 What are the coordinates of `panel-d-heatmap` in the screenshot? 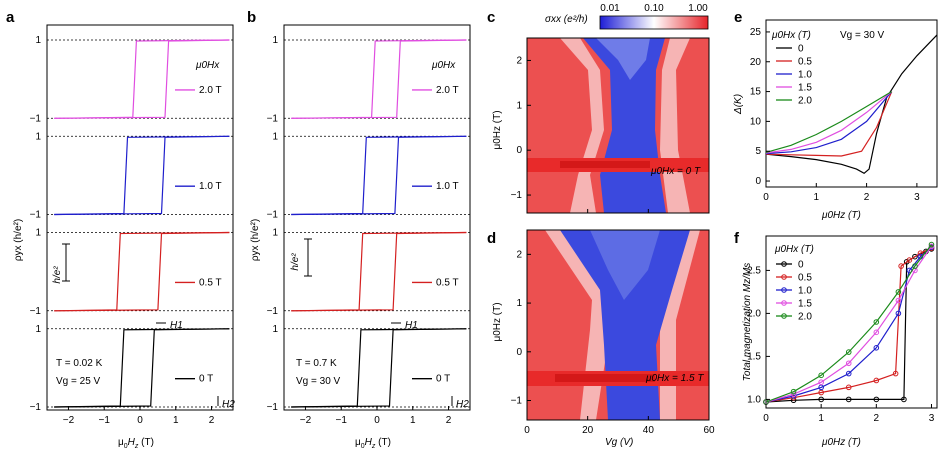 It's located at (618, 325).